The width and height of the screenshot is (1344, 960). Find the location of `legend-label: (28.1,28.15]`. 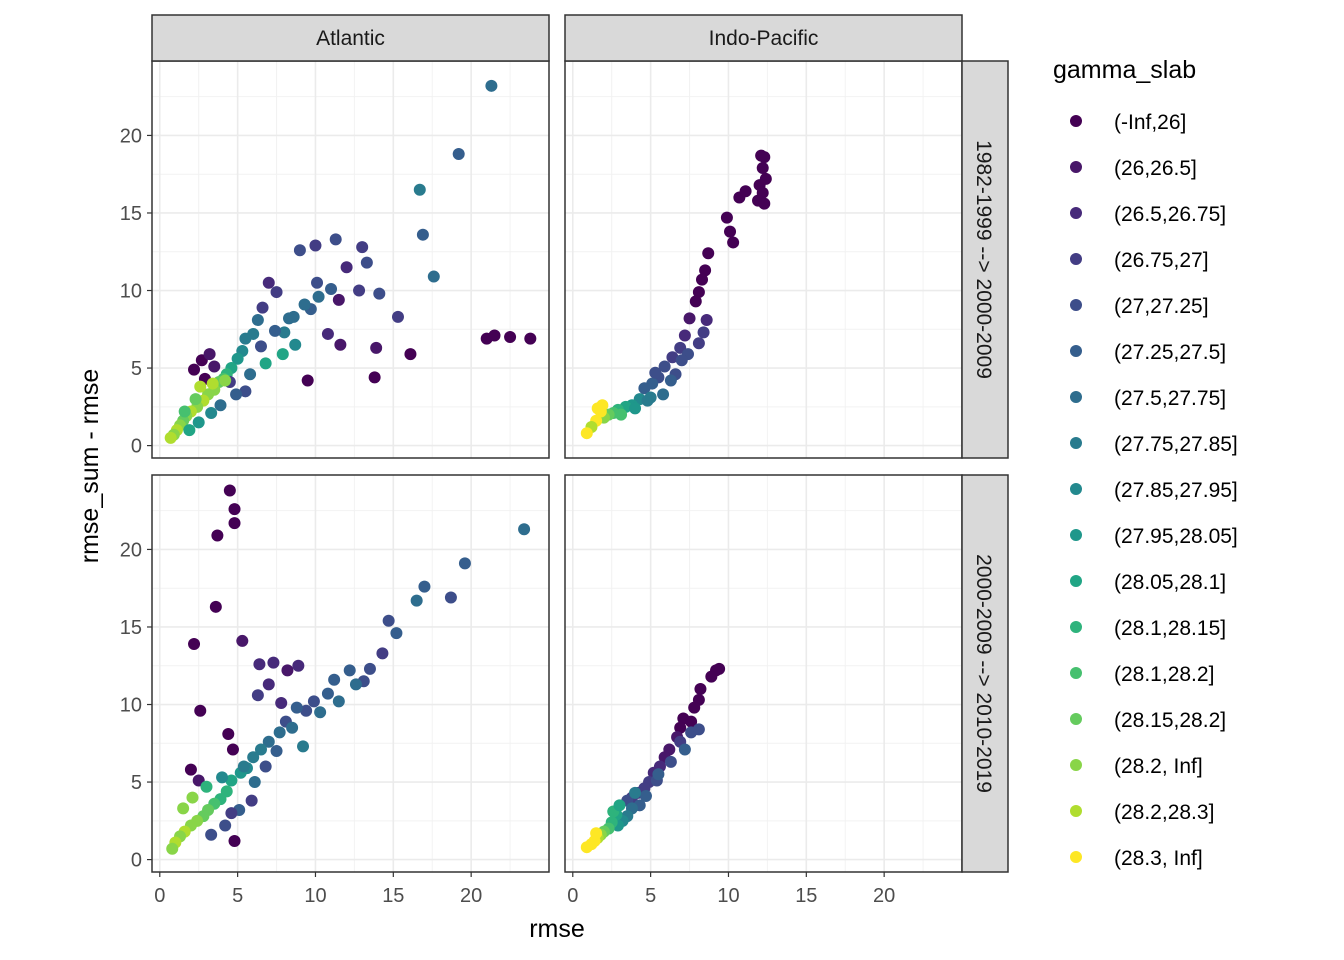

legend-label: (28.1,28.15] is located at coordinates (1170, 628).